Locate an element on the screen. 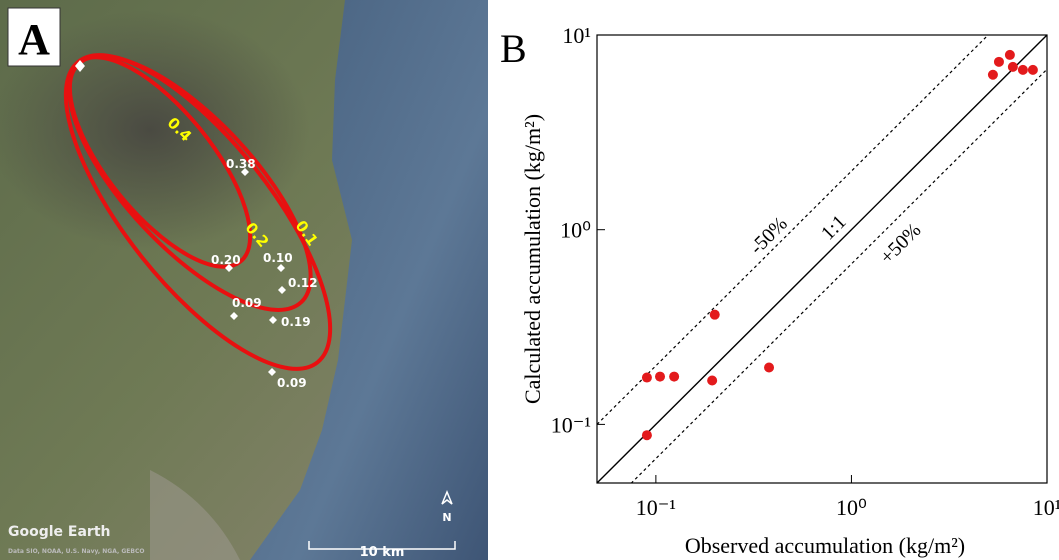  sample-label: 0.19 is located at coordinates (296, 322).